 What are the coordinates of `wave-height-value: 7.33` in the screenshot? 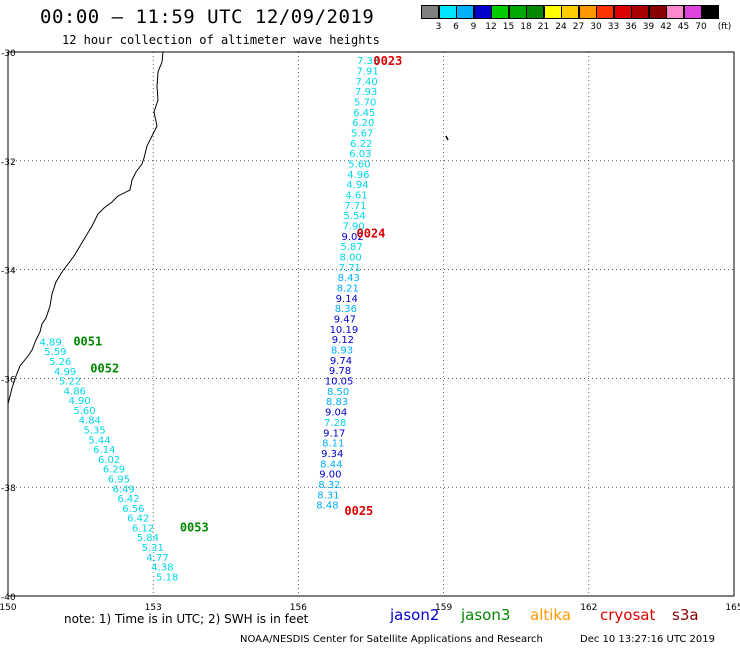 It's located at (368, 61).